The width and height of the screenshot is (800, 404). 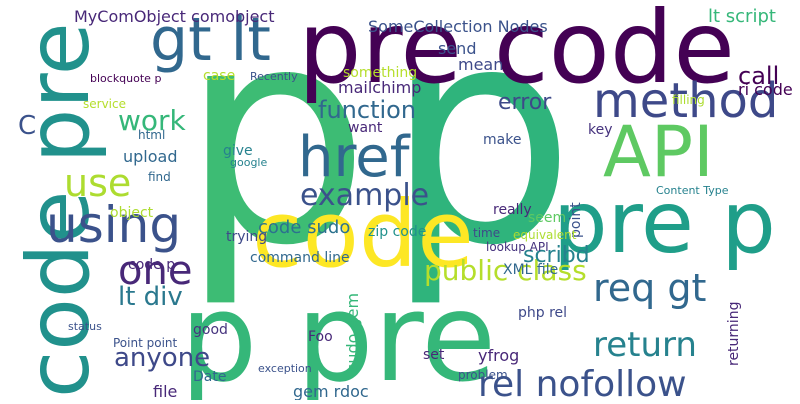 What do you see at coordinates (434, 355) in the screenshot?
I see `cloud-word: set` at bounding box center [434, 355].